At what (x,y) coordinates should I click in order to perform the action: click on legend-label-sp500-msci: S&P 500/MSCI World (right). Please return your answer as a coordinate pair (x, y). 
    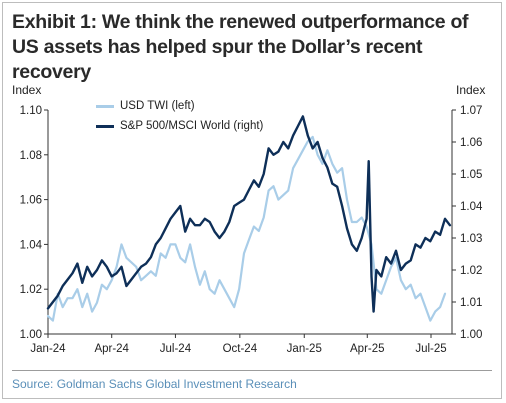
    Looking at the image, I should click on (192, 126).